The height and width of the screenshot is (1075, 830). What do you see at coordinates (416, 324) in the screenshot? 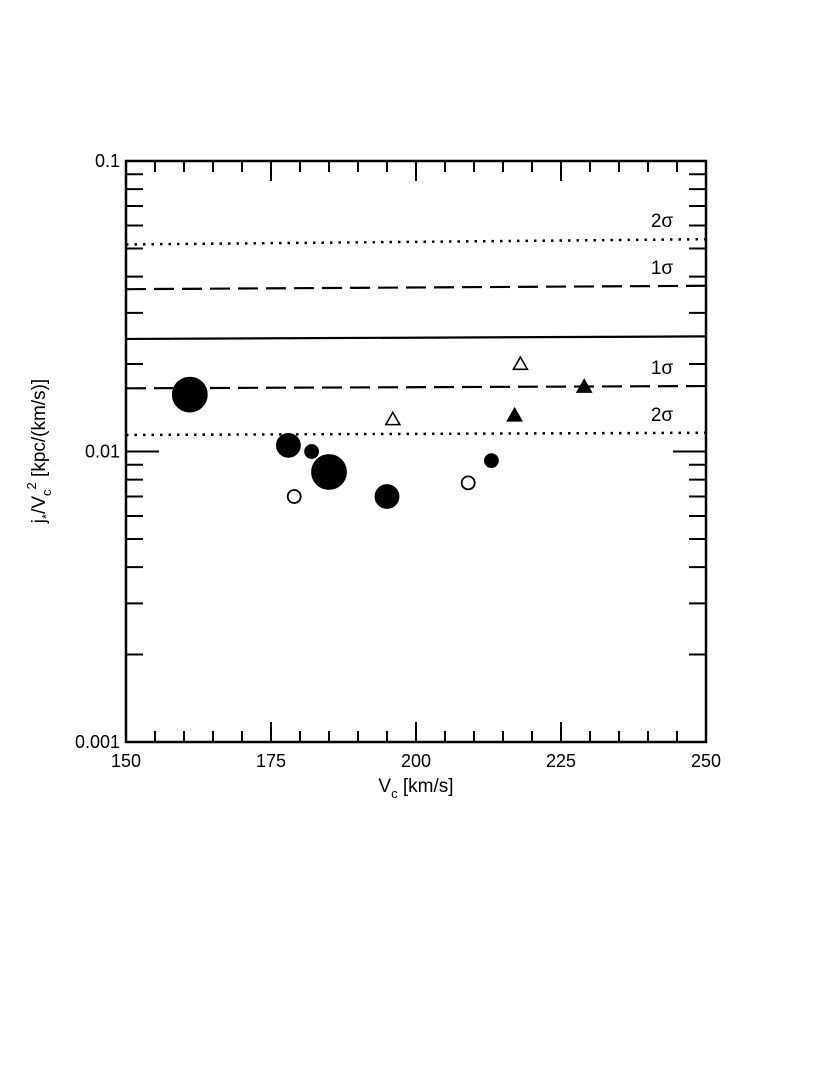
I see `reference-lines: 1σ 1σ 2σ 2σ` at bounding box center [416, 324].